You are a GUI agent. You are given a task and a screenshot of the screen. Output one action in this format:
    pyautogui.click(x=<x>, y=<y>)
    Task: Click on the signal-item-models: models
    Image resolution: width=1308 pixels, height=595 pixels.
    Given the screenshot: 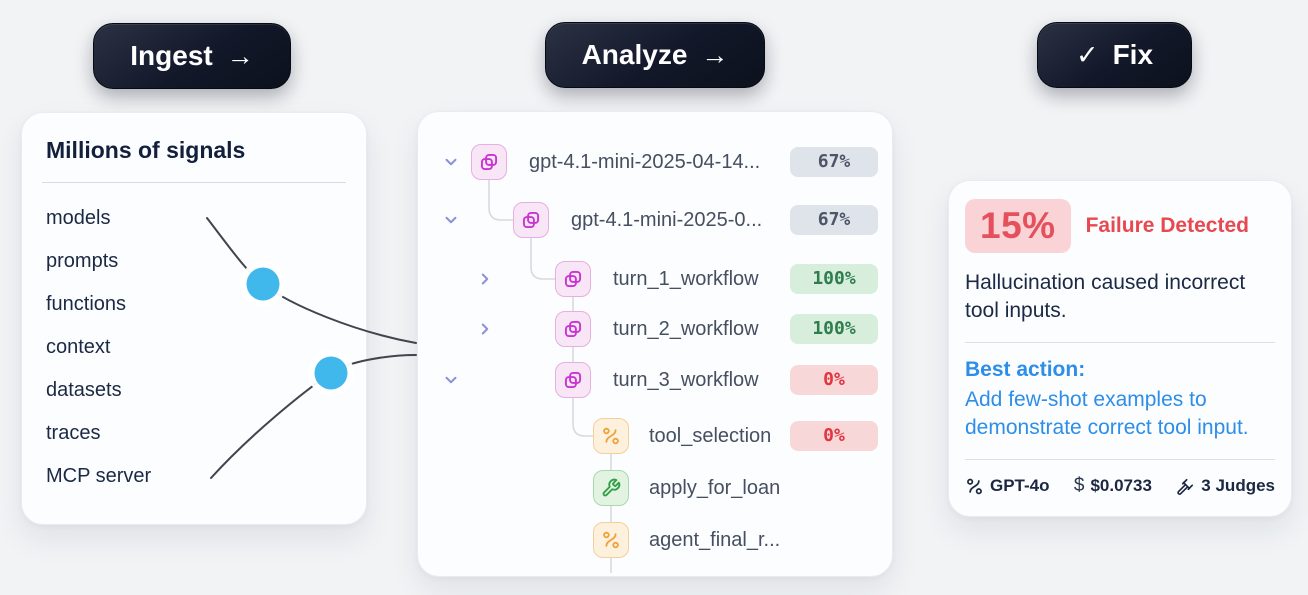 What is the action you would take?
    pyautogui.click(x=78, y=218)
    